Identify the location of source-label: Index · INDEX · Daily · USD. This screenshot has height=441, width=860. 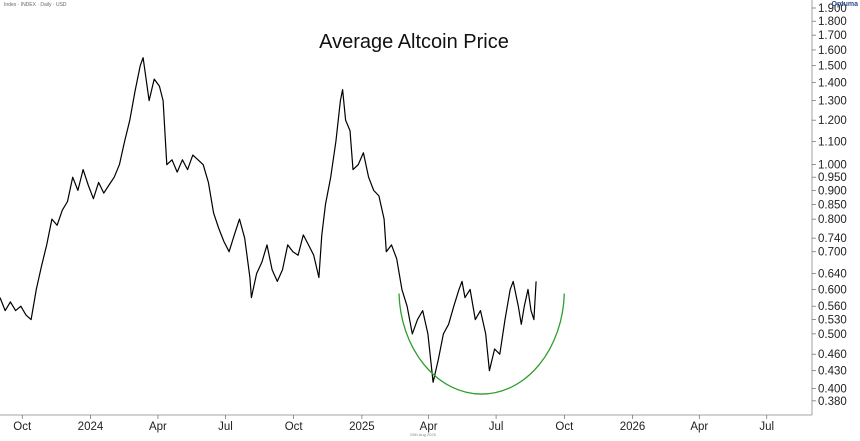
(35, 5).